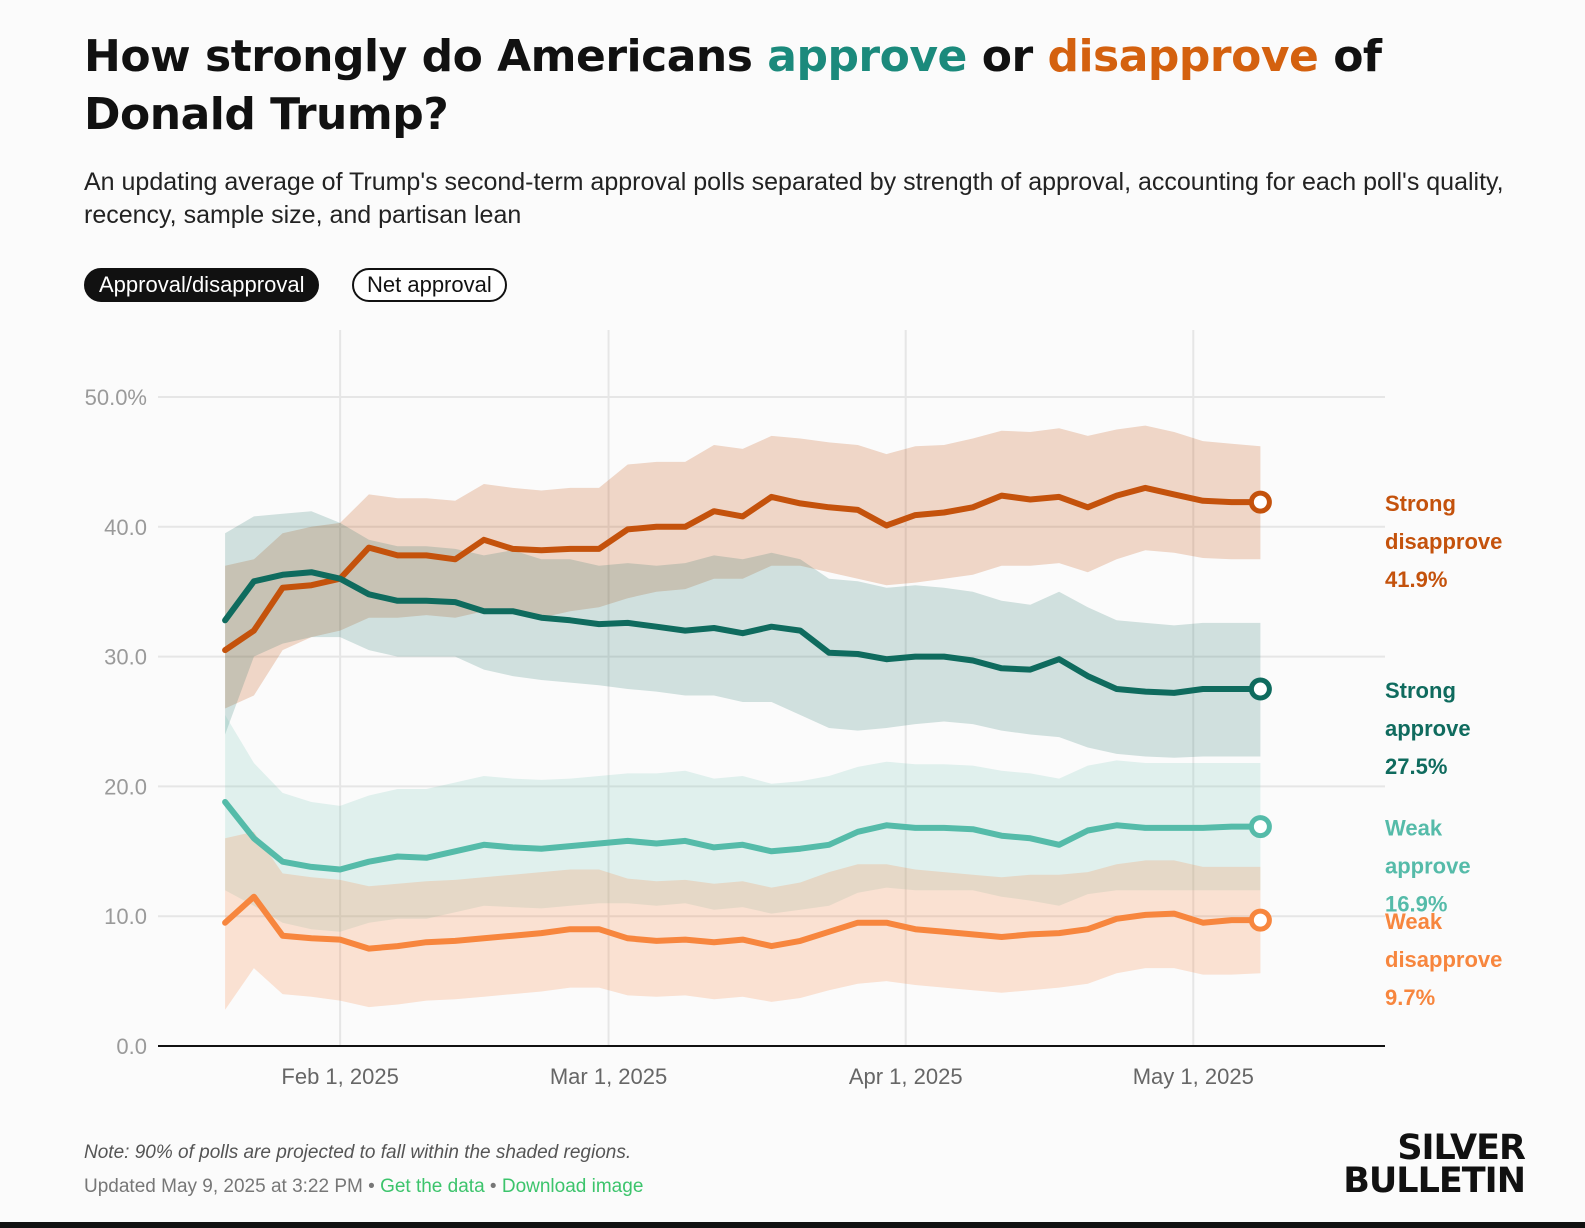  Describe the element at coordinates (223, 1186) in the screenshot. I see `updated-timestamp: Updated May 9, 2025 at 3:22 PM` at that location.